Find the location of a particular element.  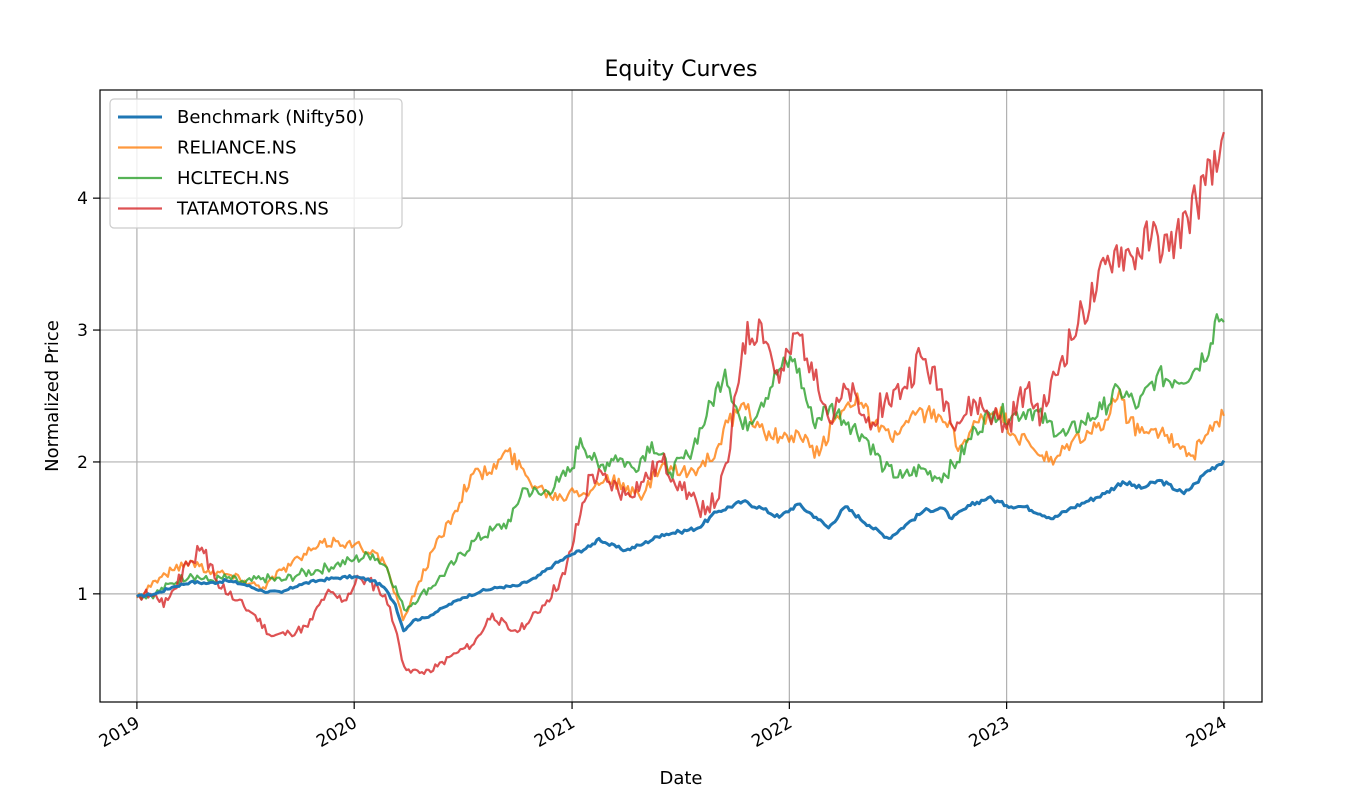

legend-entry: RELIANCE.NS is located at coordinates (237, 148).